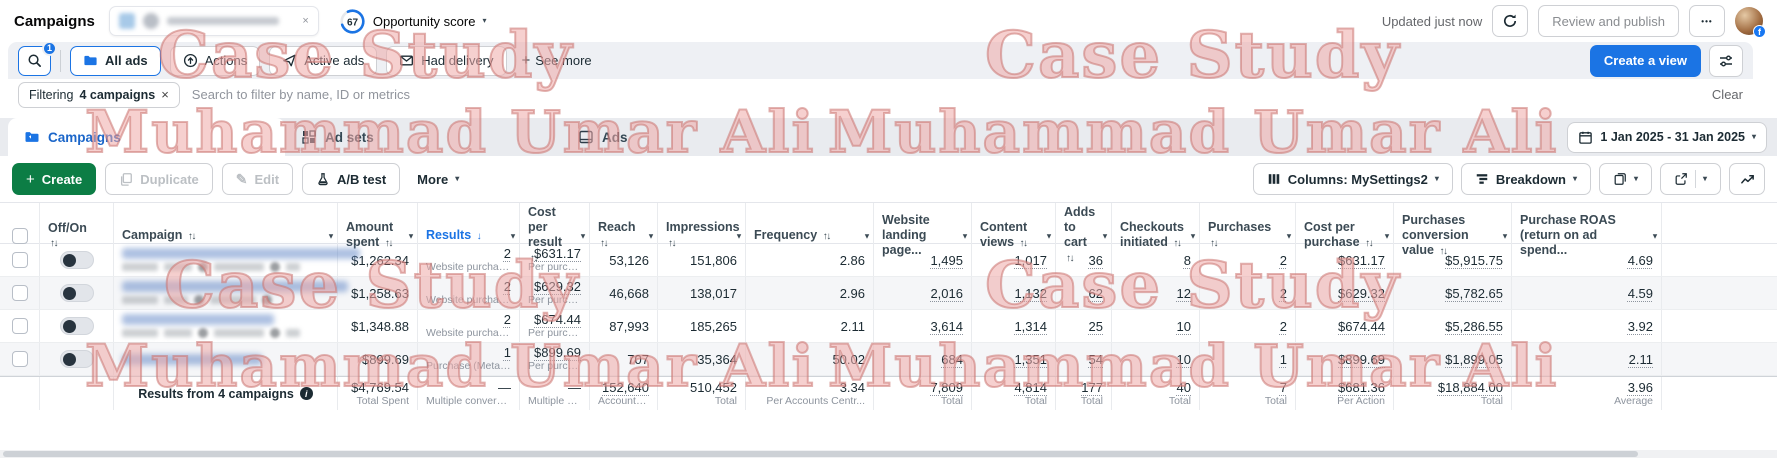  What do you see at coordinates (479, 236) in the screenshot?
I see `sort-desc-icon: ↓` at bounding box center [479, 236].